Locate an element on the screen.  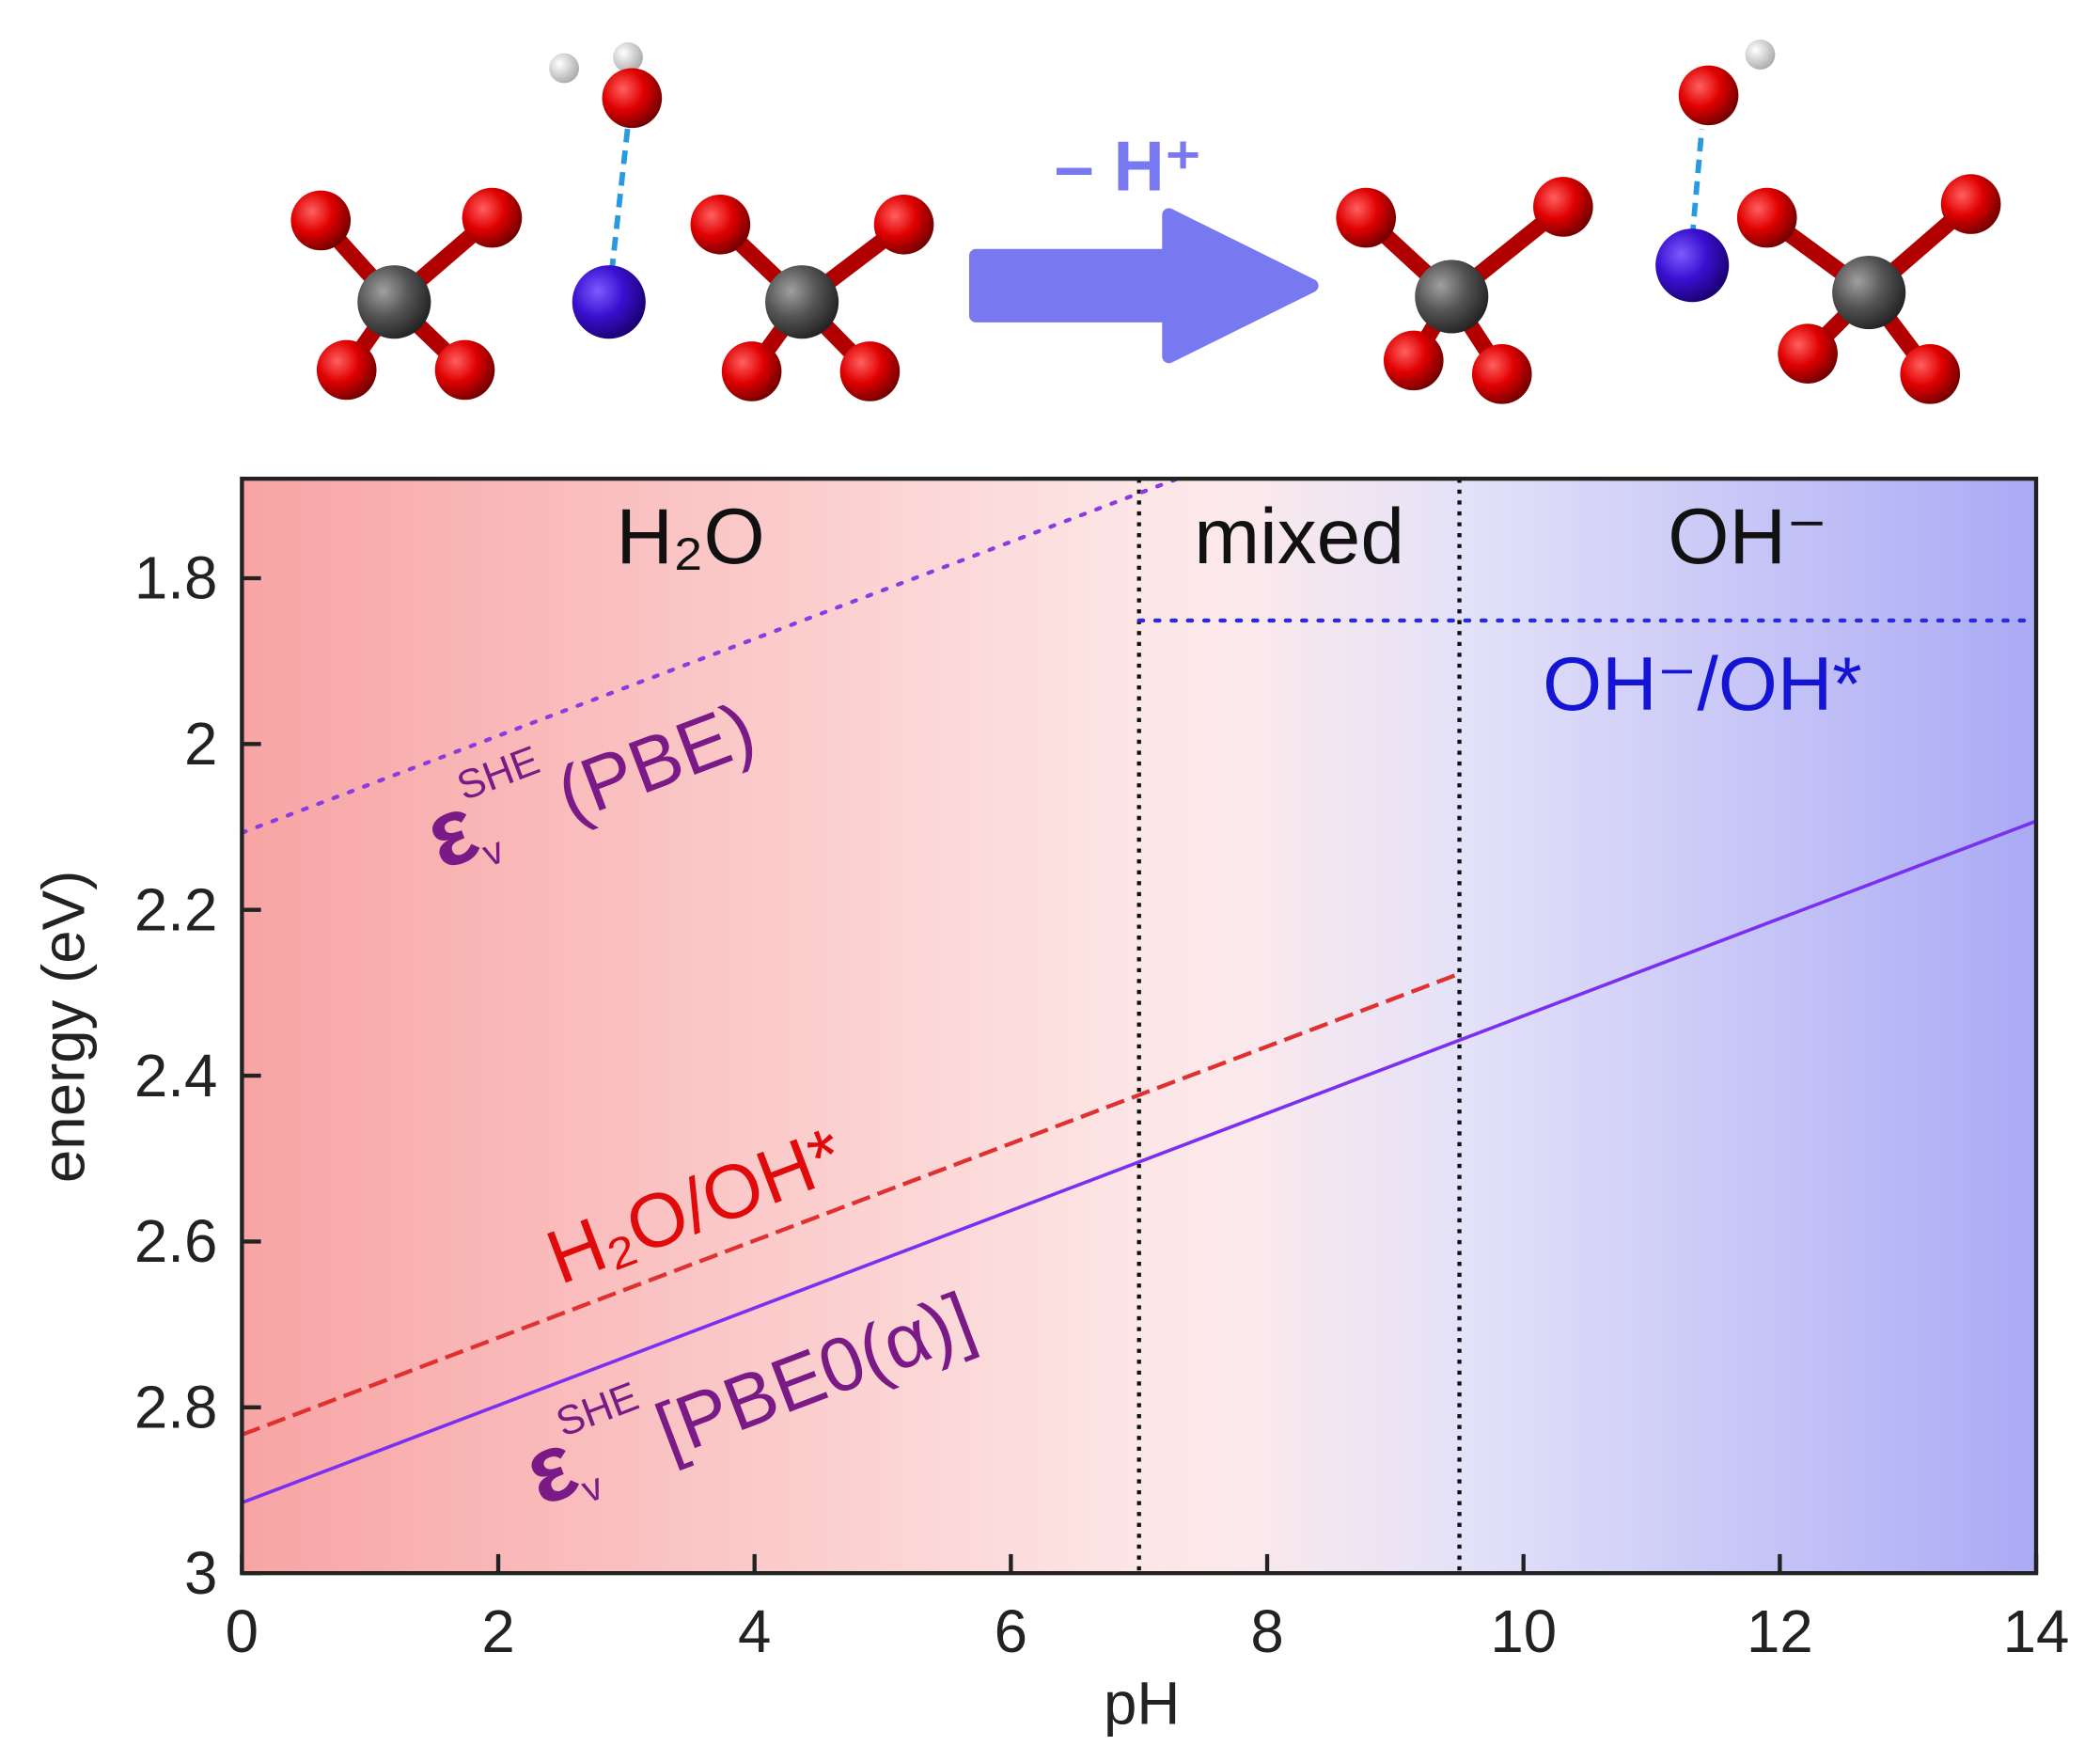
region-label: mixed is located at coordinates (1299, 536).